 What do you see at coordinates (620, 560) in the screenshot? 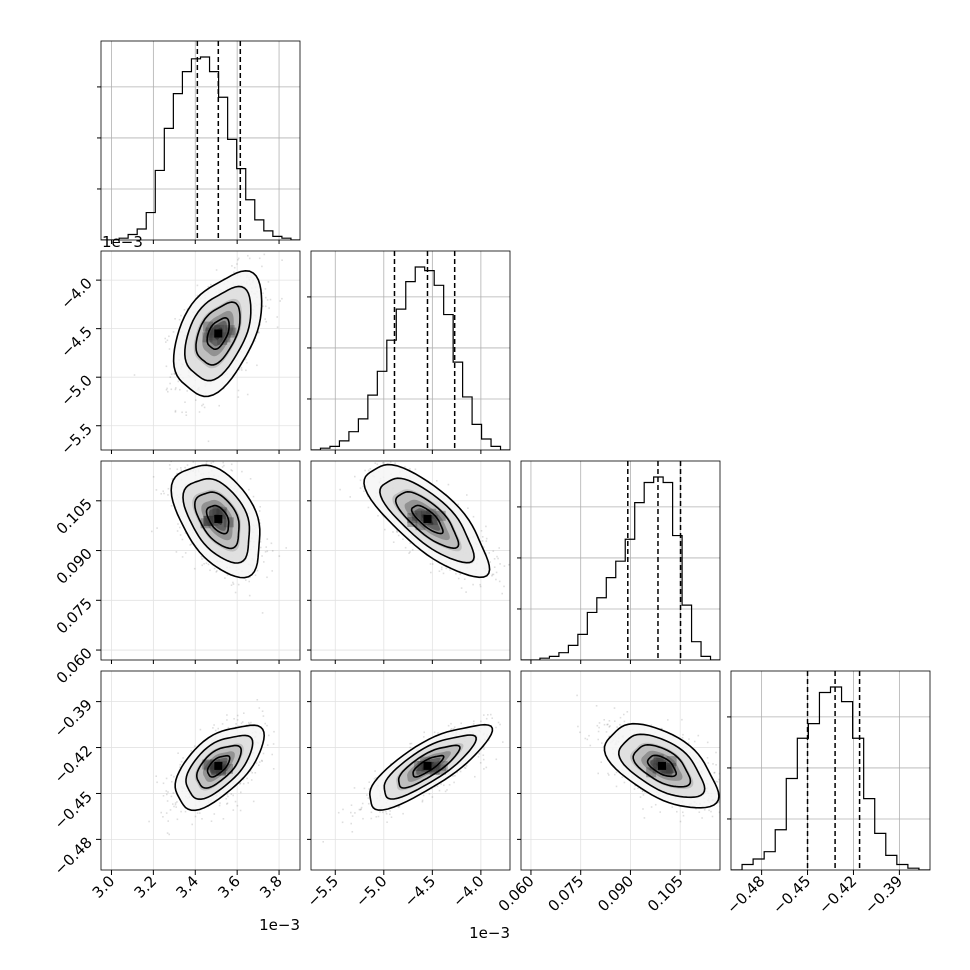
I see `axes-frame` at bounding box center [620, 560].